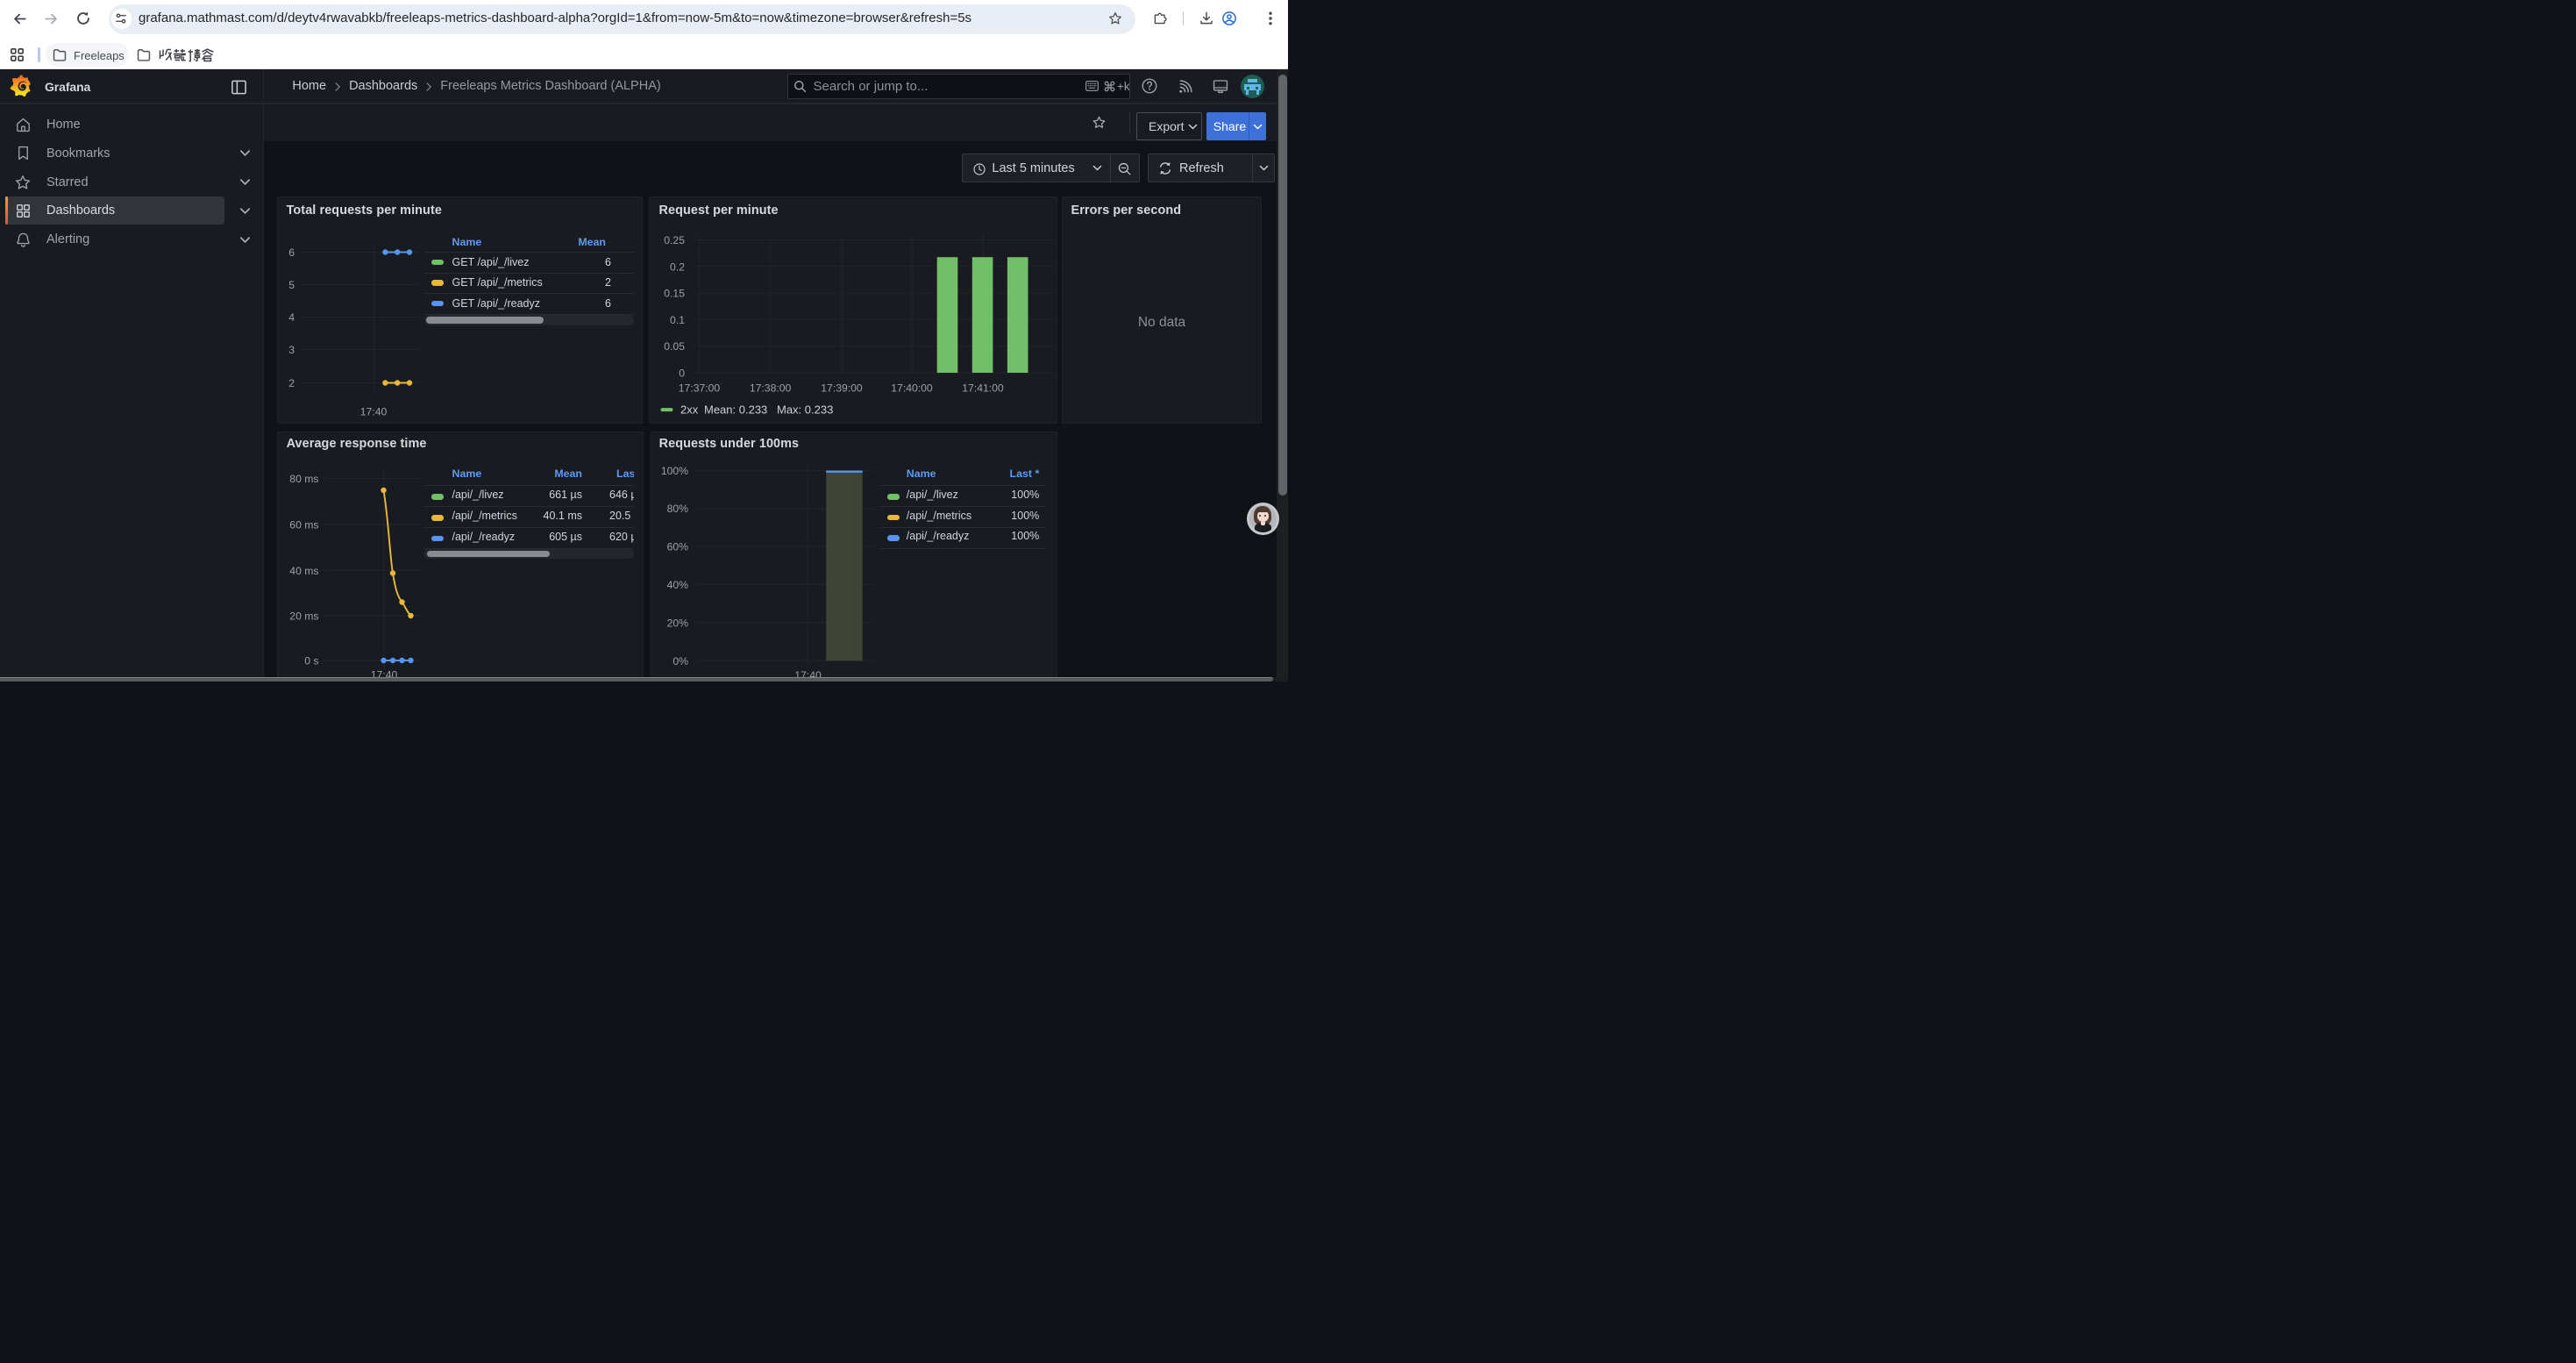  What do you see at coordinates (291, 383) in the screenshot?
I see `svg-text: 2` at bounding box center [291, 383].